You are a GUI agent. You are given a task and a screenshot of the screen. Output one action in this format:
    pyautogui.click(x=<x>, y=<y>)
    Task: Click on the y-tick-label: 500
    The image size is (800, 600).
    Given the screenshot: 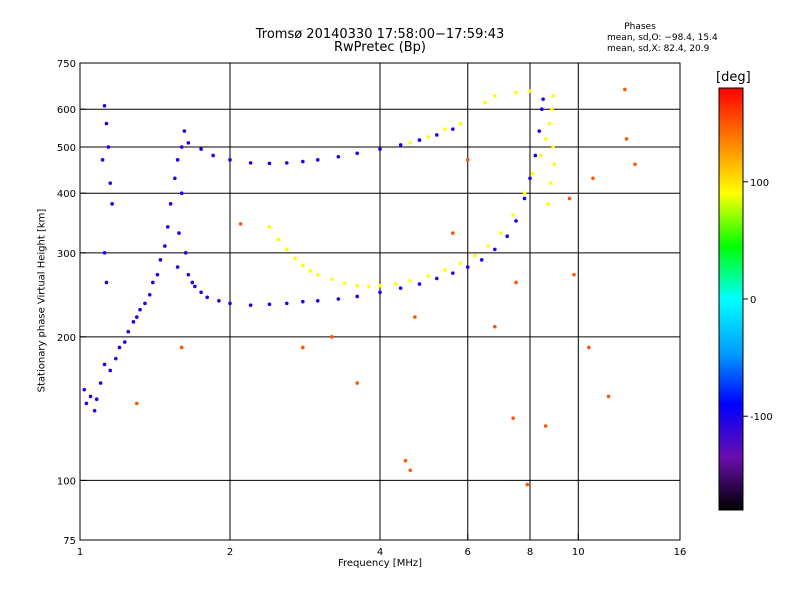 What is the action you would take?
    pyautogui.click(x=66, y=148)
    